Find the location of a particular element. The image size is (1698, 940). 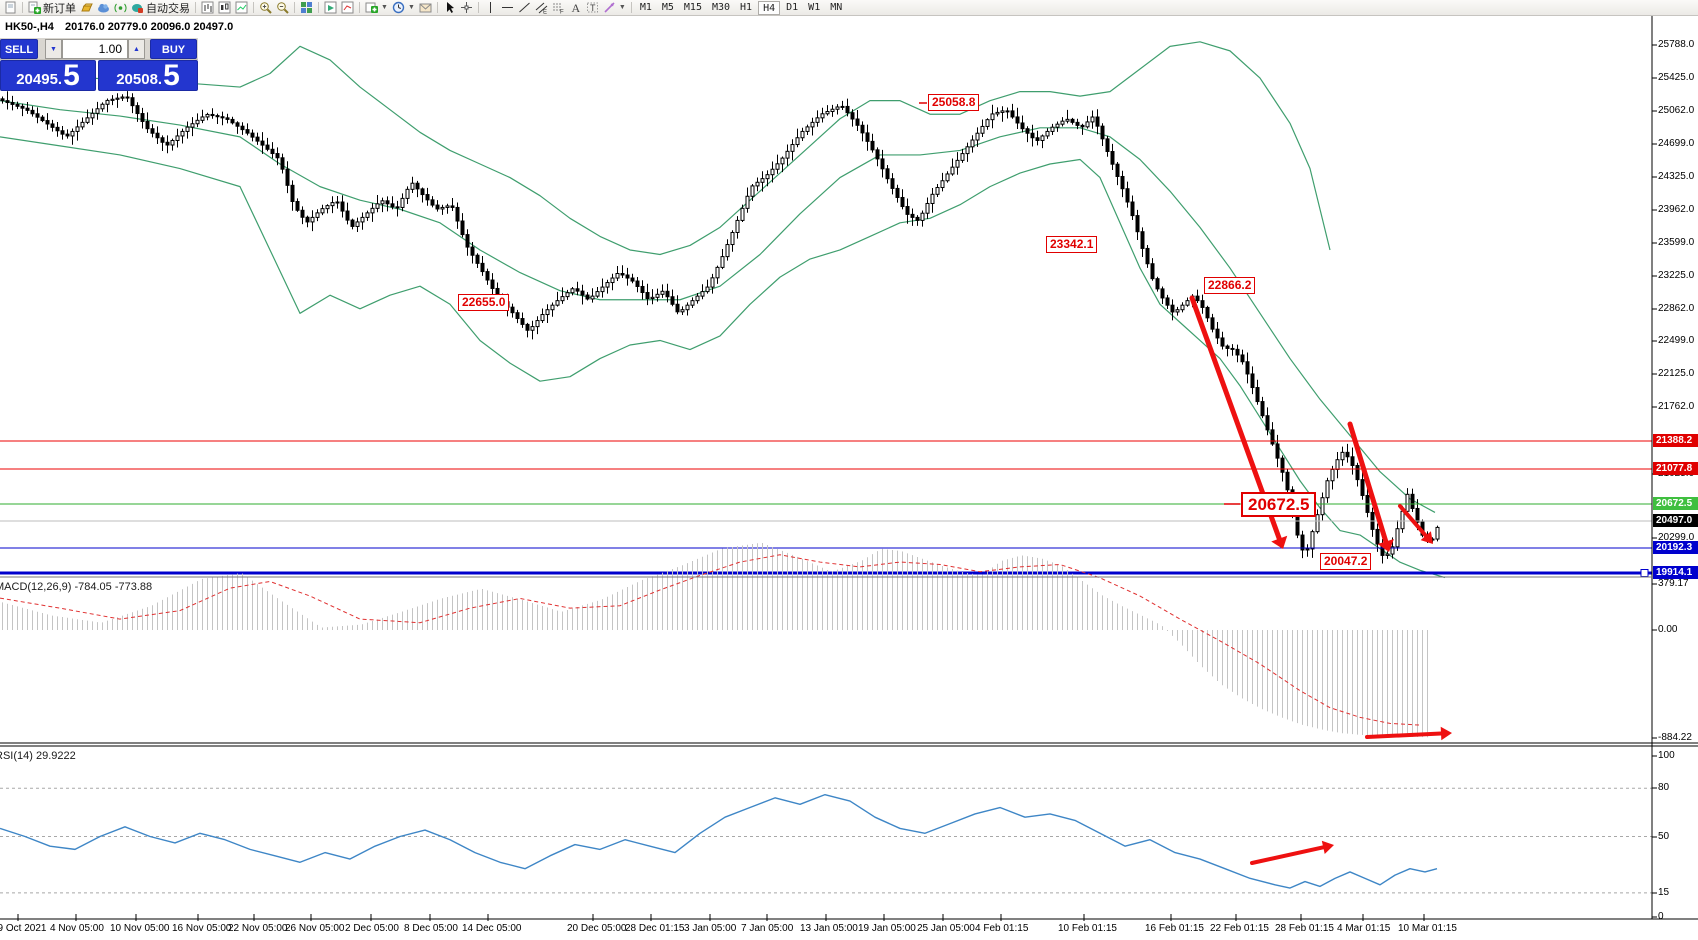

shapes-icon is located at coordinates (609, 7).